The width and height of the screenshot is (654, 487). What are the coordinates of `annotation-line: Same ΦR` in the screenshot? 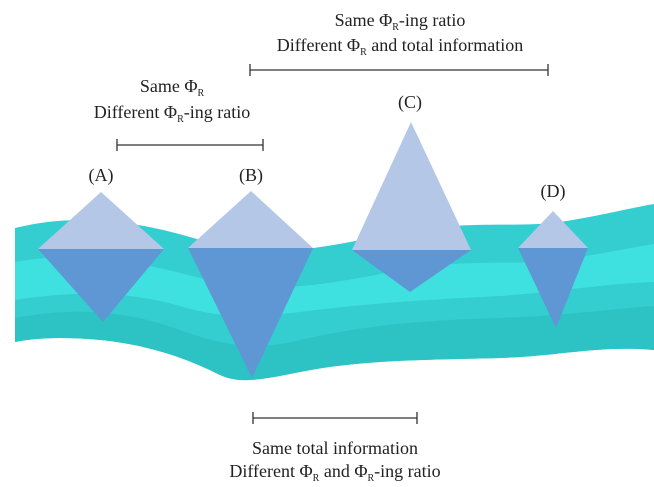 It's located at (172, 87).